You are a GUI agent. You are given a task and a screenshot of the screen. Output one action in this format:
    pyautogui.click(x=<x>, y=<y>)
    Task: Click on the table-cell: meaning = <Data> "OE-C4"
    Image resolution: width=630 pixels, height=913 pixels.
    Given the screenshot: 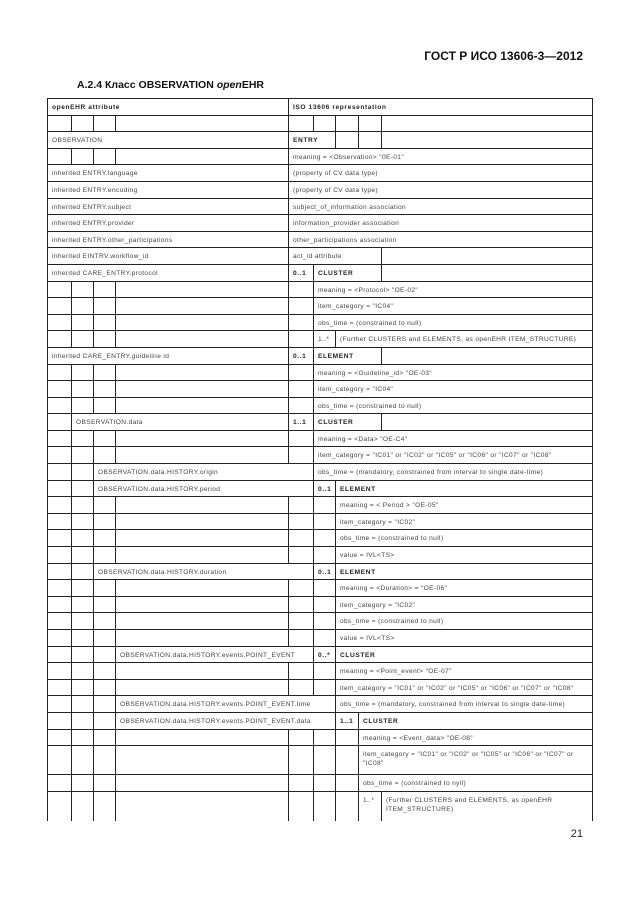 What is the action you would take?
    pyautogui.click(x=453, y=439)
    